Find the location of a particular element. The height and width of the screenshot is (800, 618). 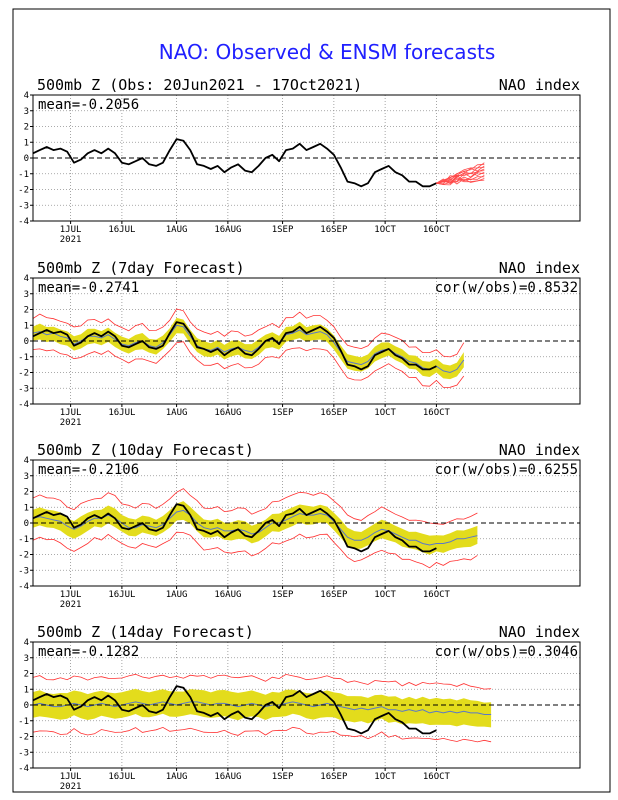

ensemble-spread-band is located at coordinates (255, 528).